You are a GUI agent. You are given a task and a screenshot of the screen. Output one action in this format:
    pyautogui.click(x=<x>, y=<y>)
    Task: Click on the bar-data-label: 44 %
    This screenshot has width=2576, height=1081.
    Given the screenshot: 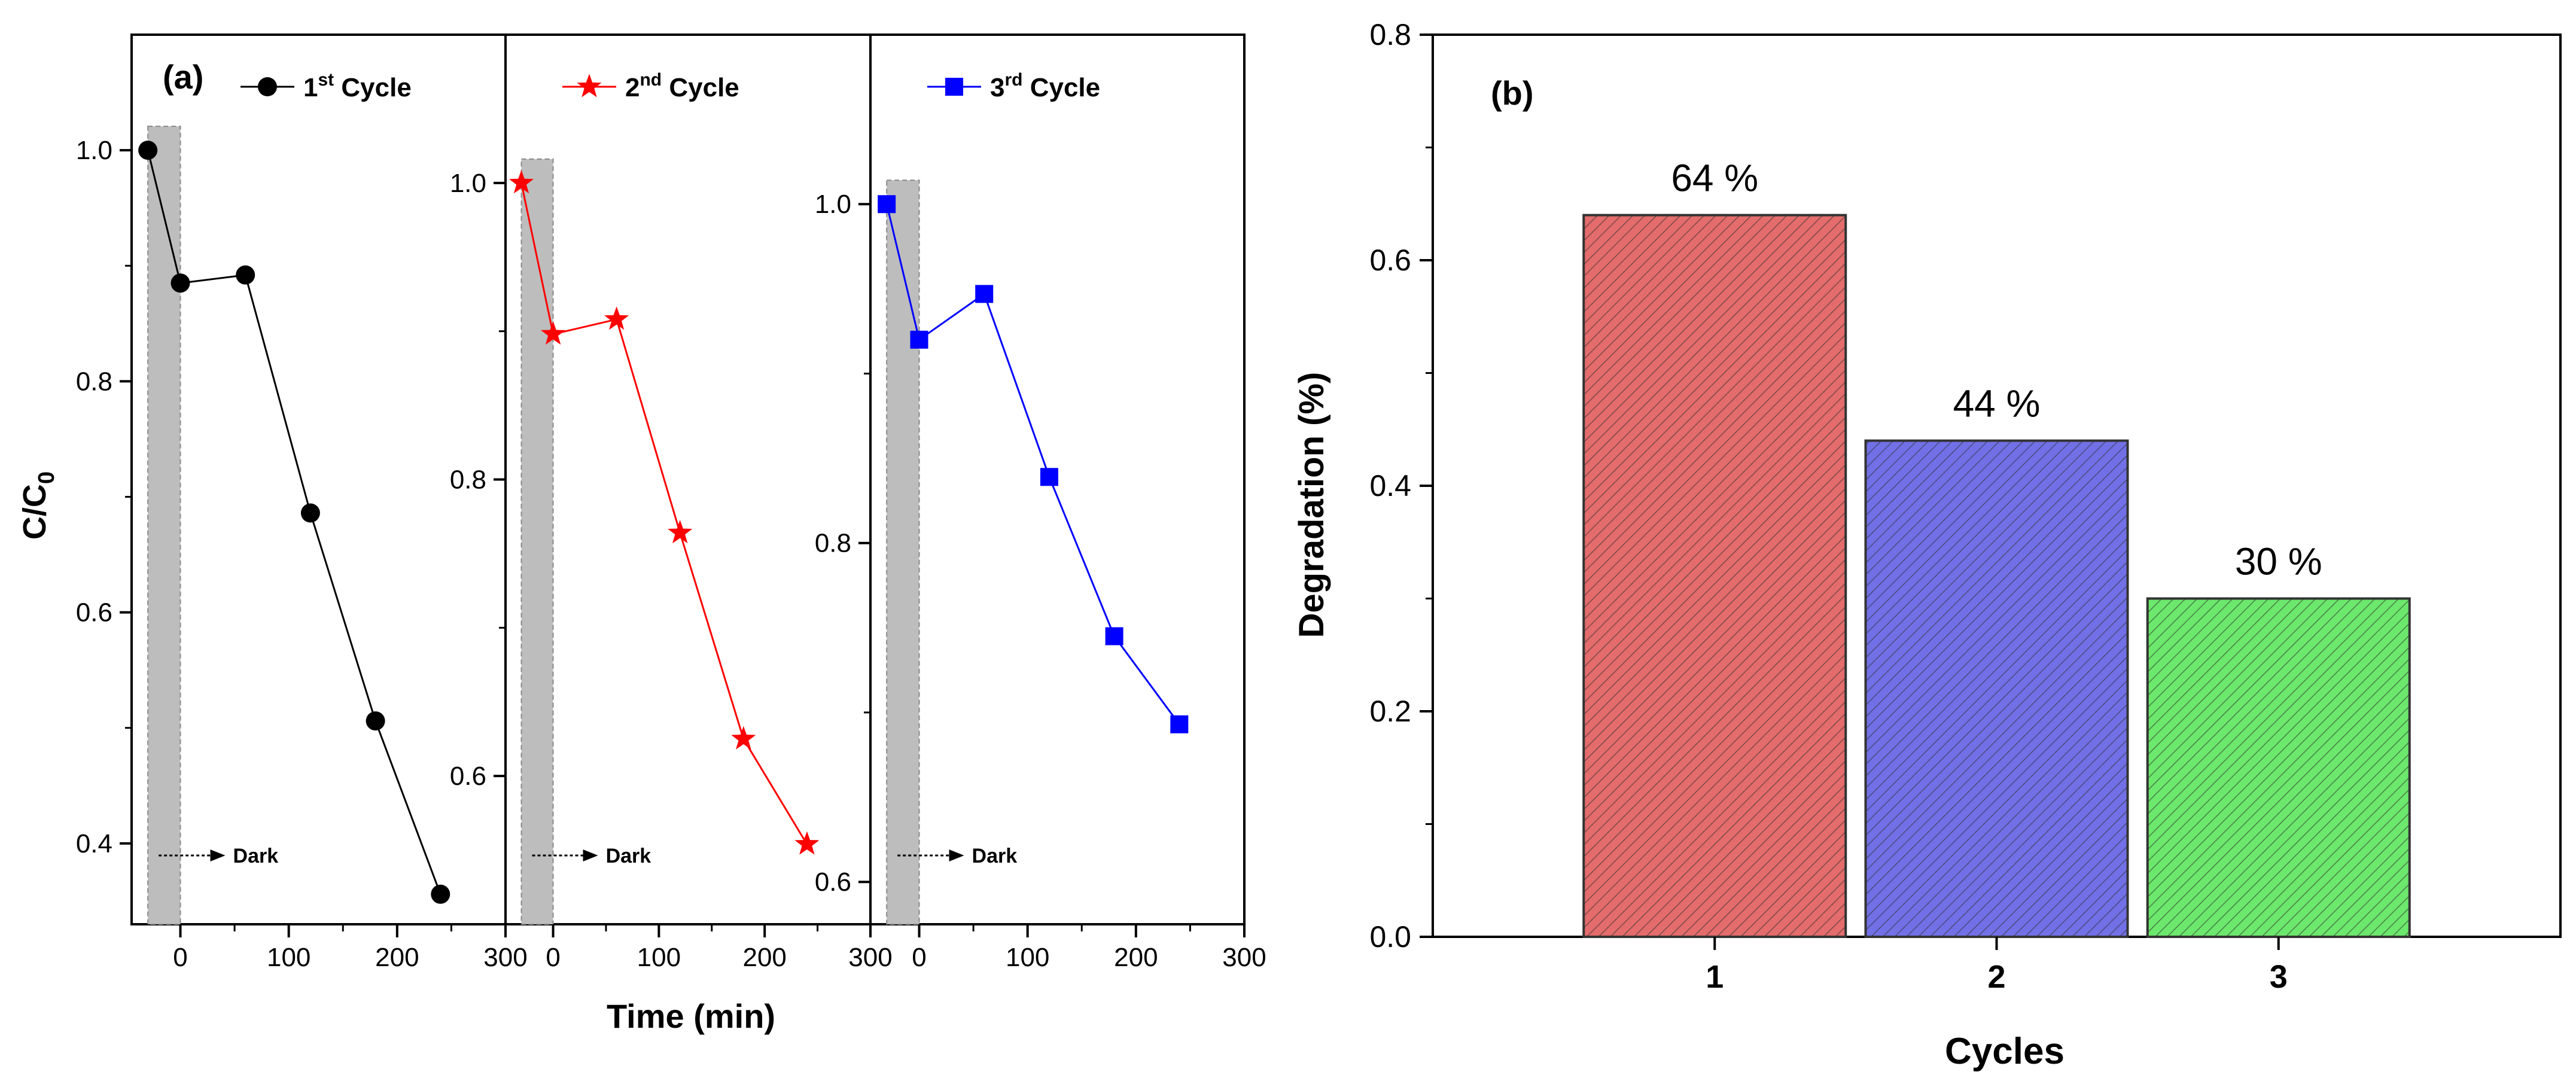 What is the action you would take?
    pyautogui.click(x=1997, y=403)
    